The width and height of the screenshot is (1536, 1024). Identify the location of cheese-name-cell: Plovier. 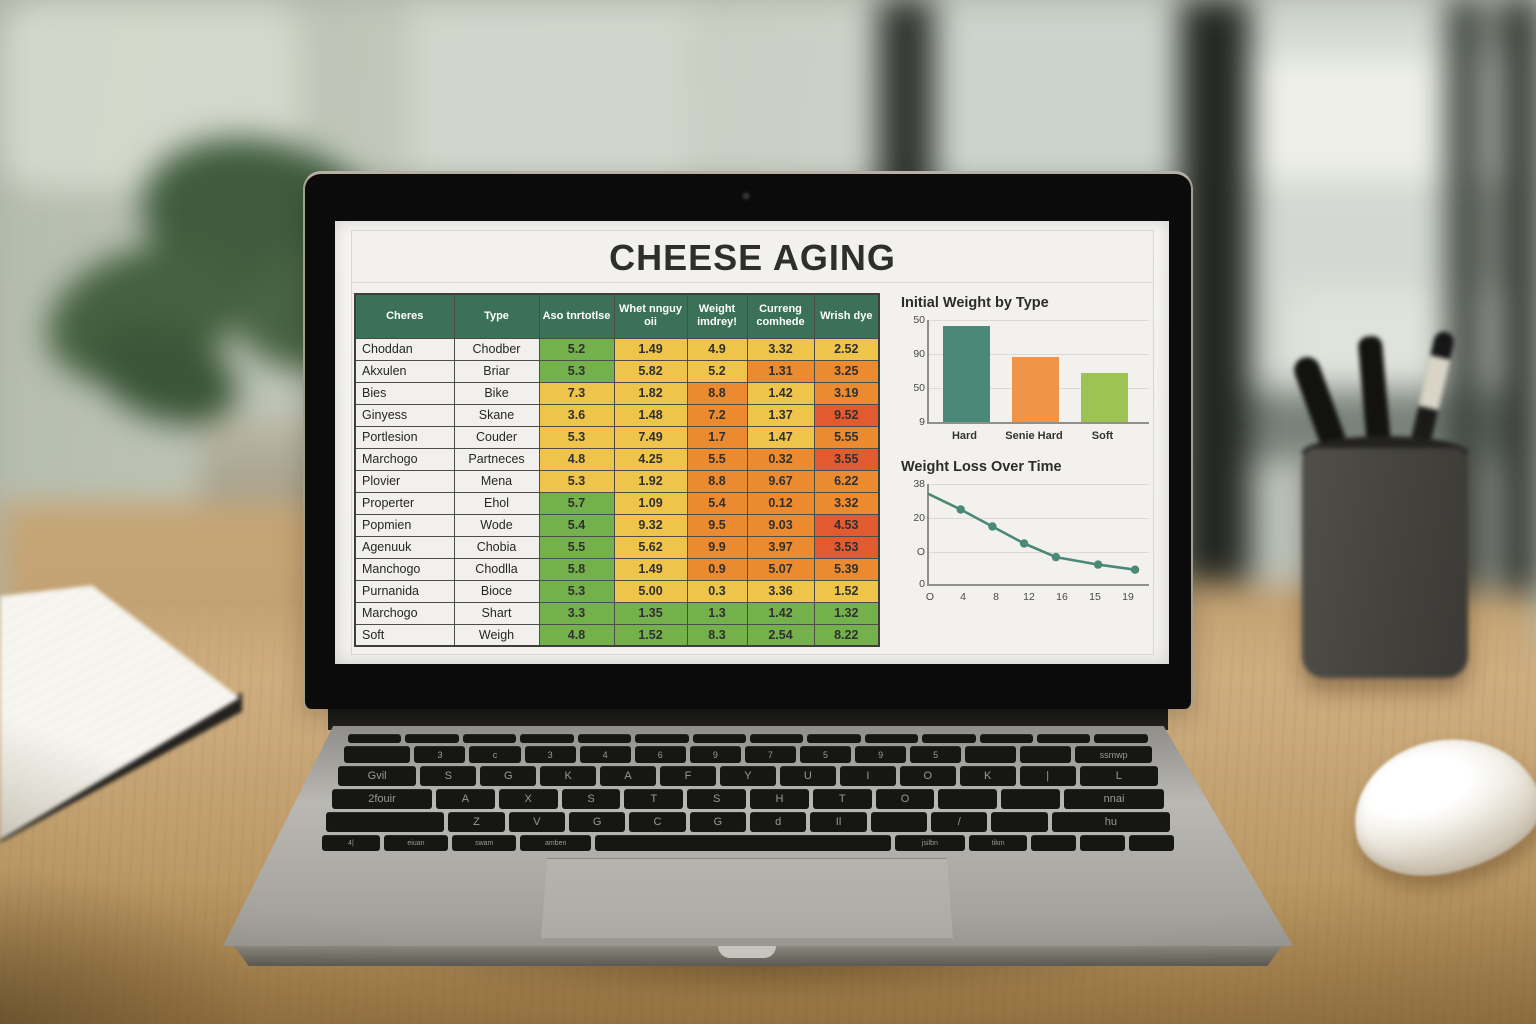
(404, 481).